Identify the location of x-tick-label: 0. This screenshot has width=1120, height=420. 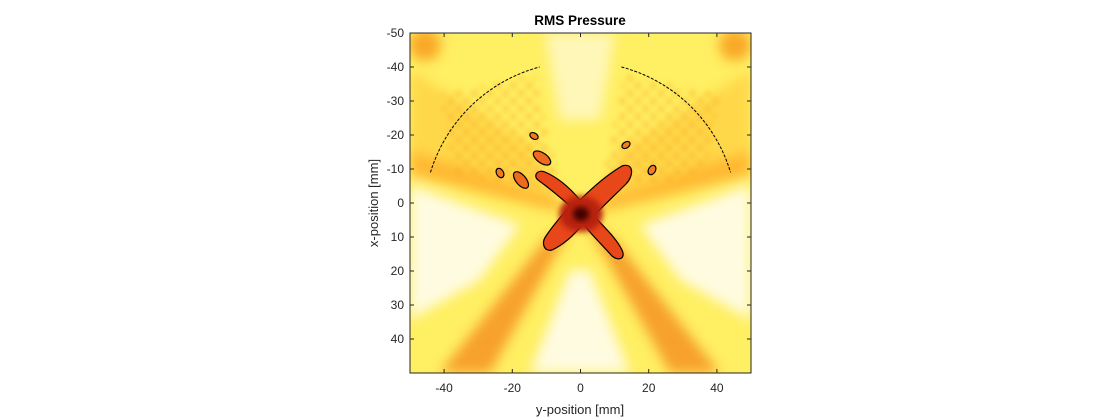
(580, 388).